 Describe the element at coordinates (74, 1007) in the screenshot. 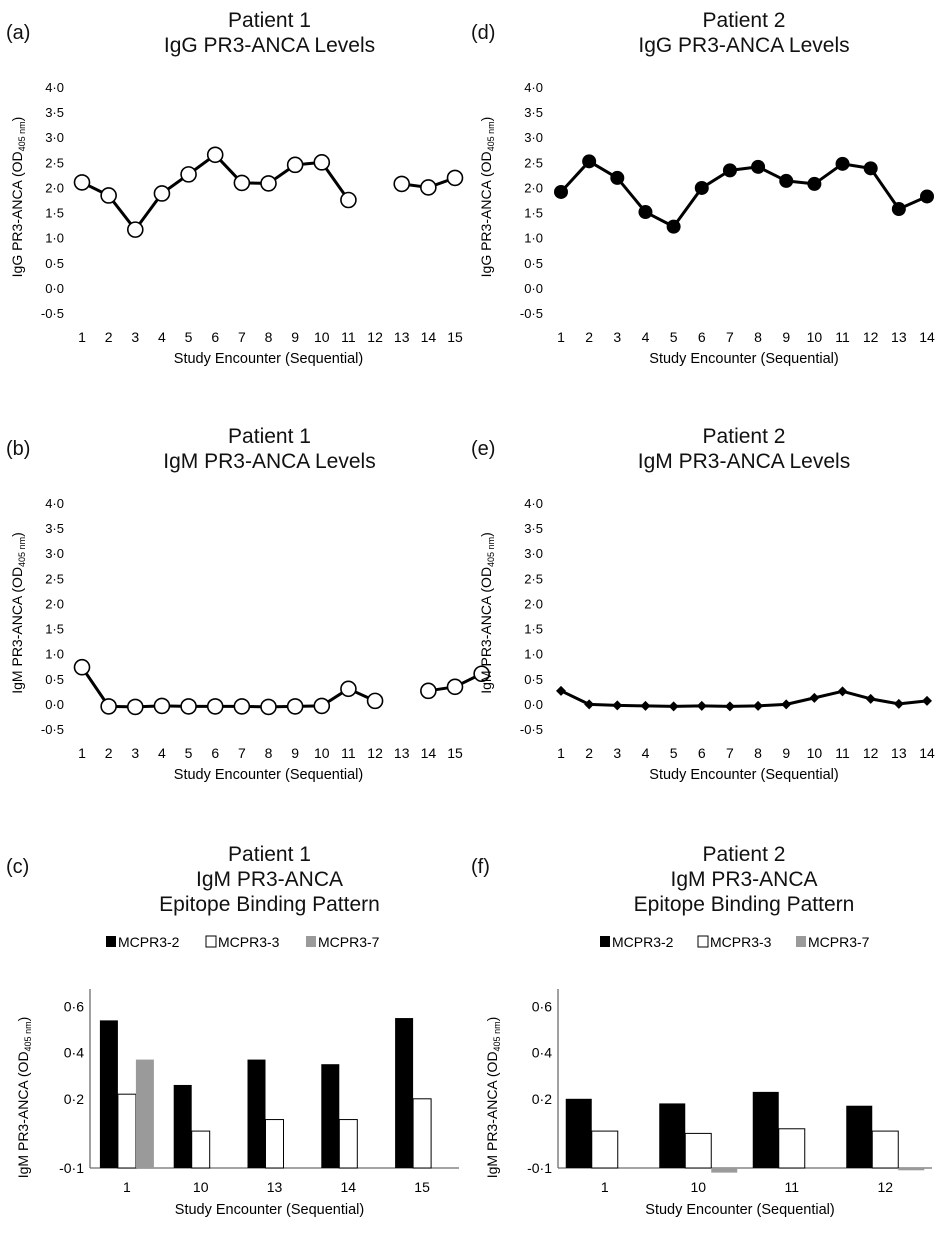

I see `y-tick-label: 0·6` at that location.